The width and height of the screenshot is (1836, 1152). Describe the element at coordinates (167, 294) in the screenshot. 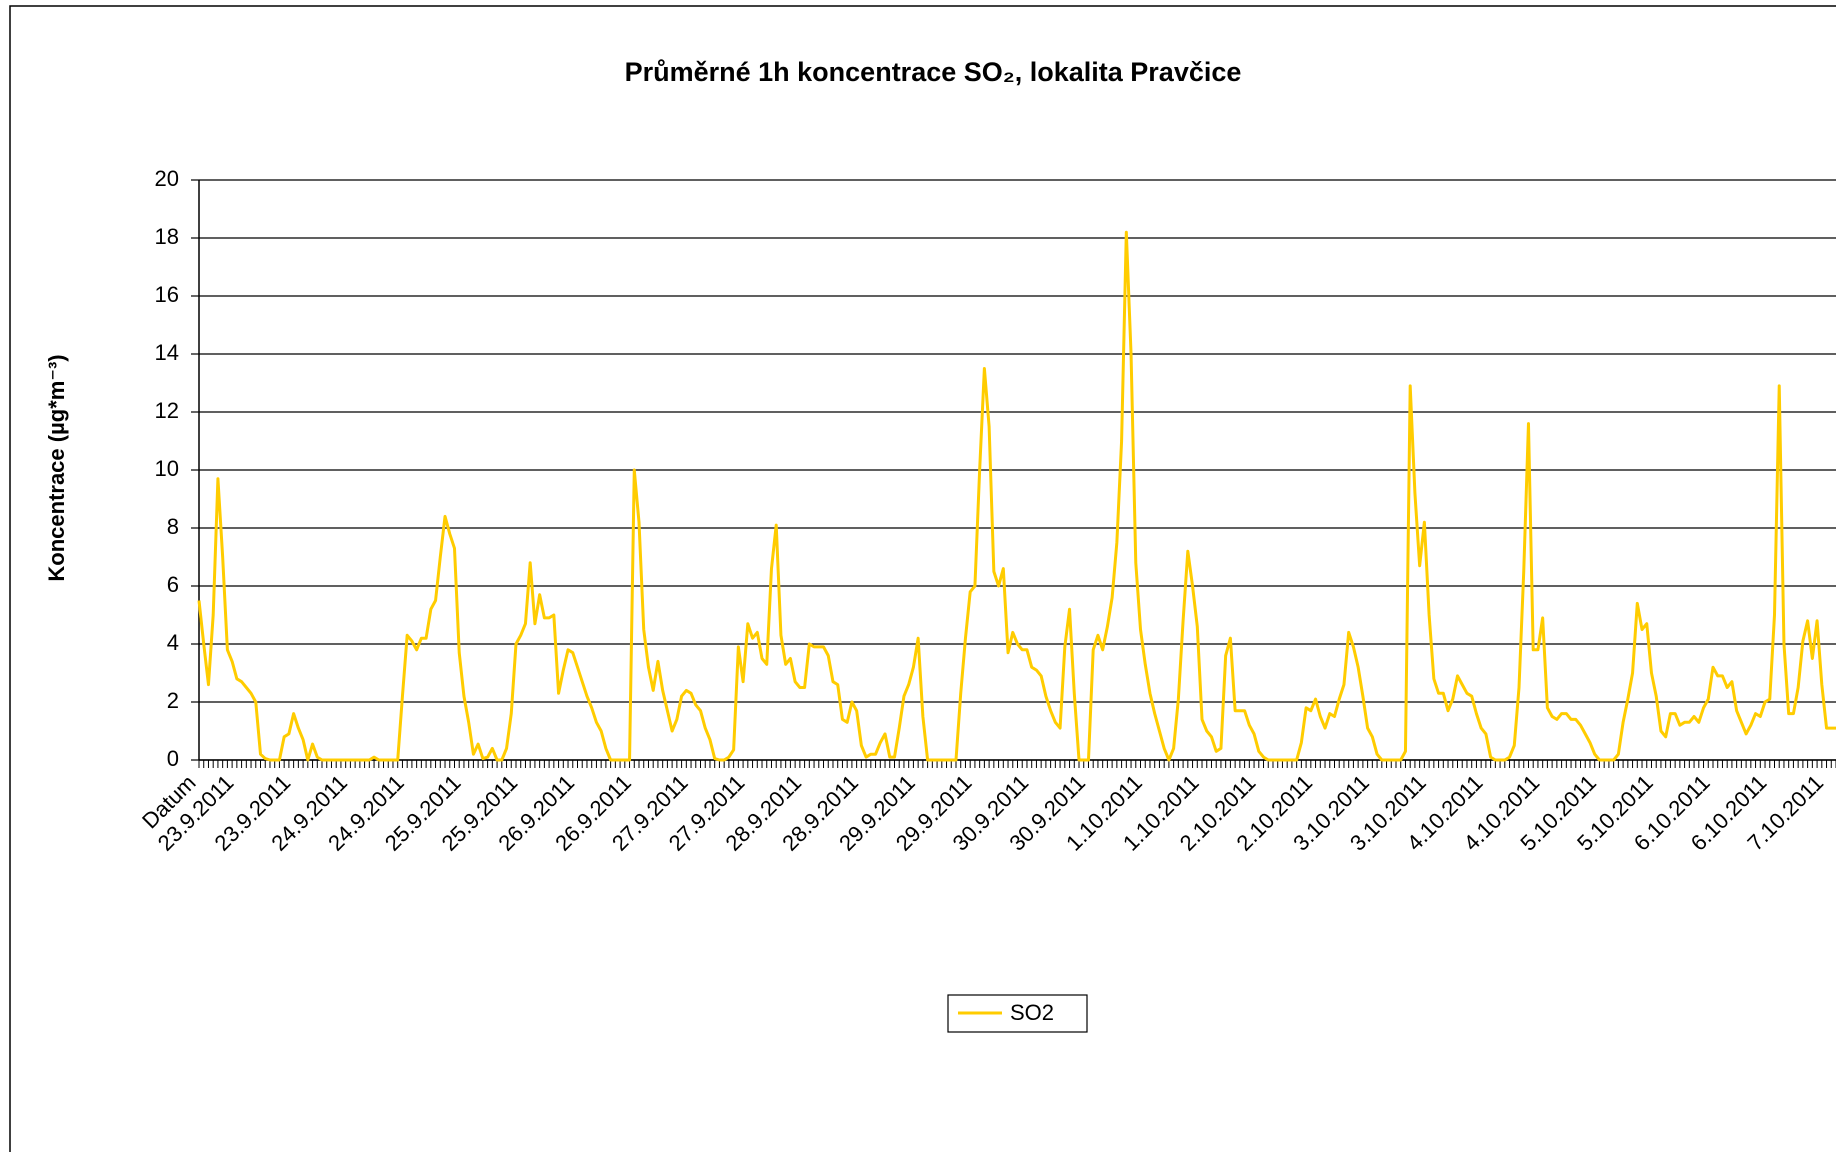

I see `y-tick-label: 16` at that location.